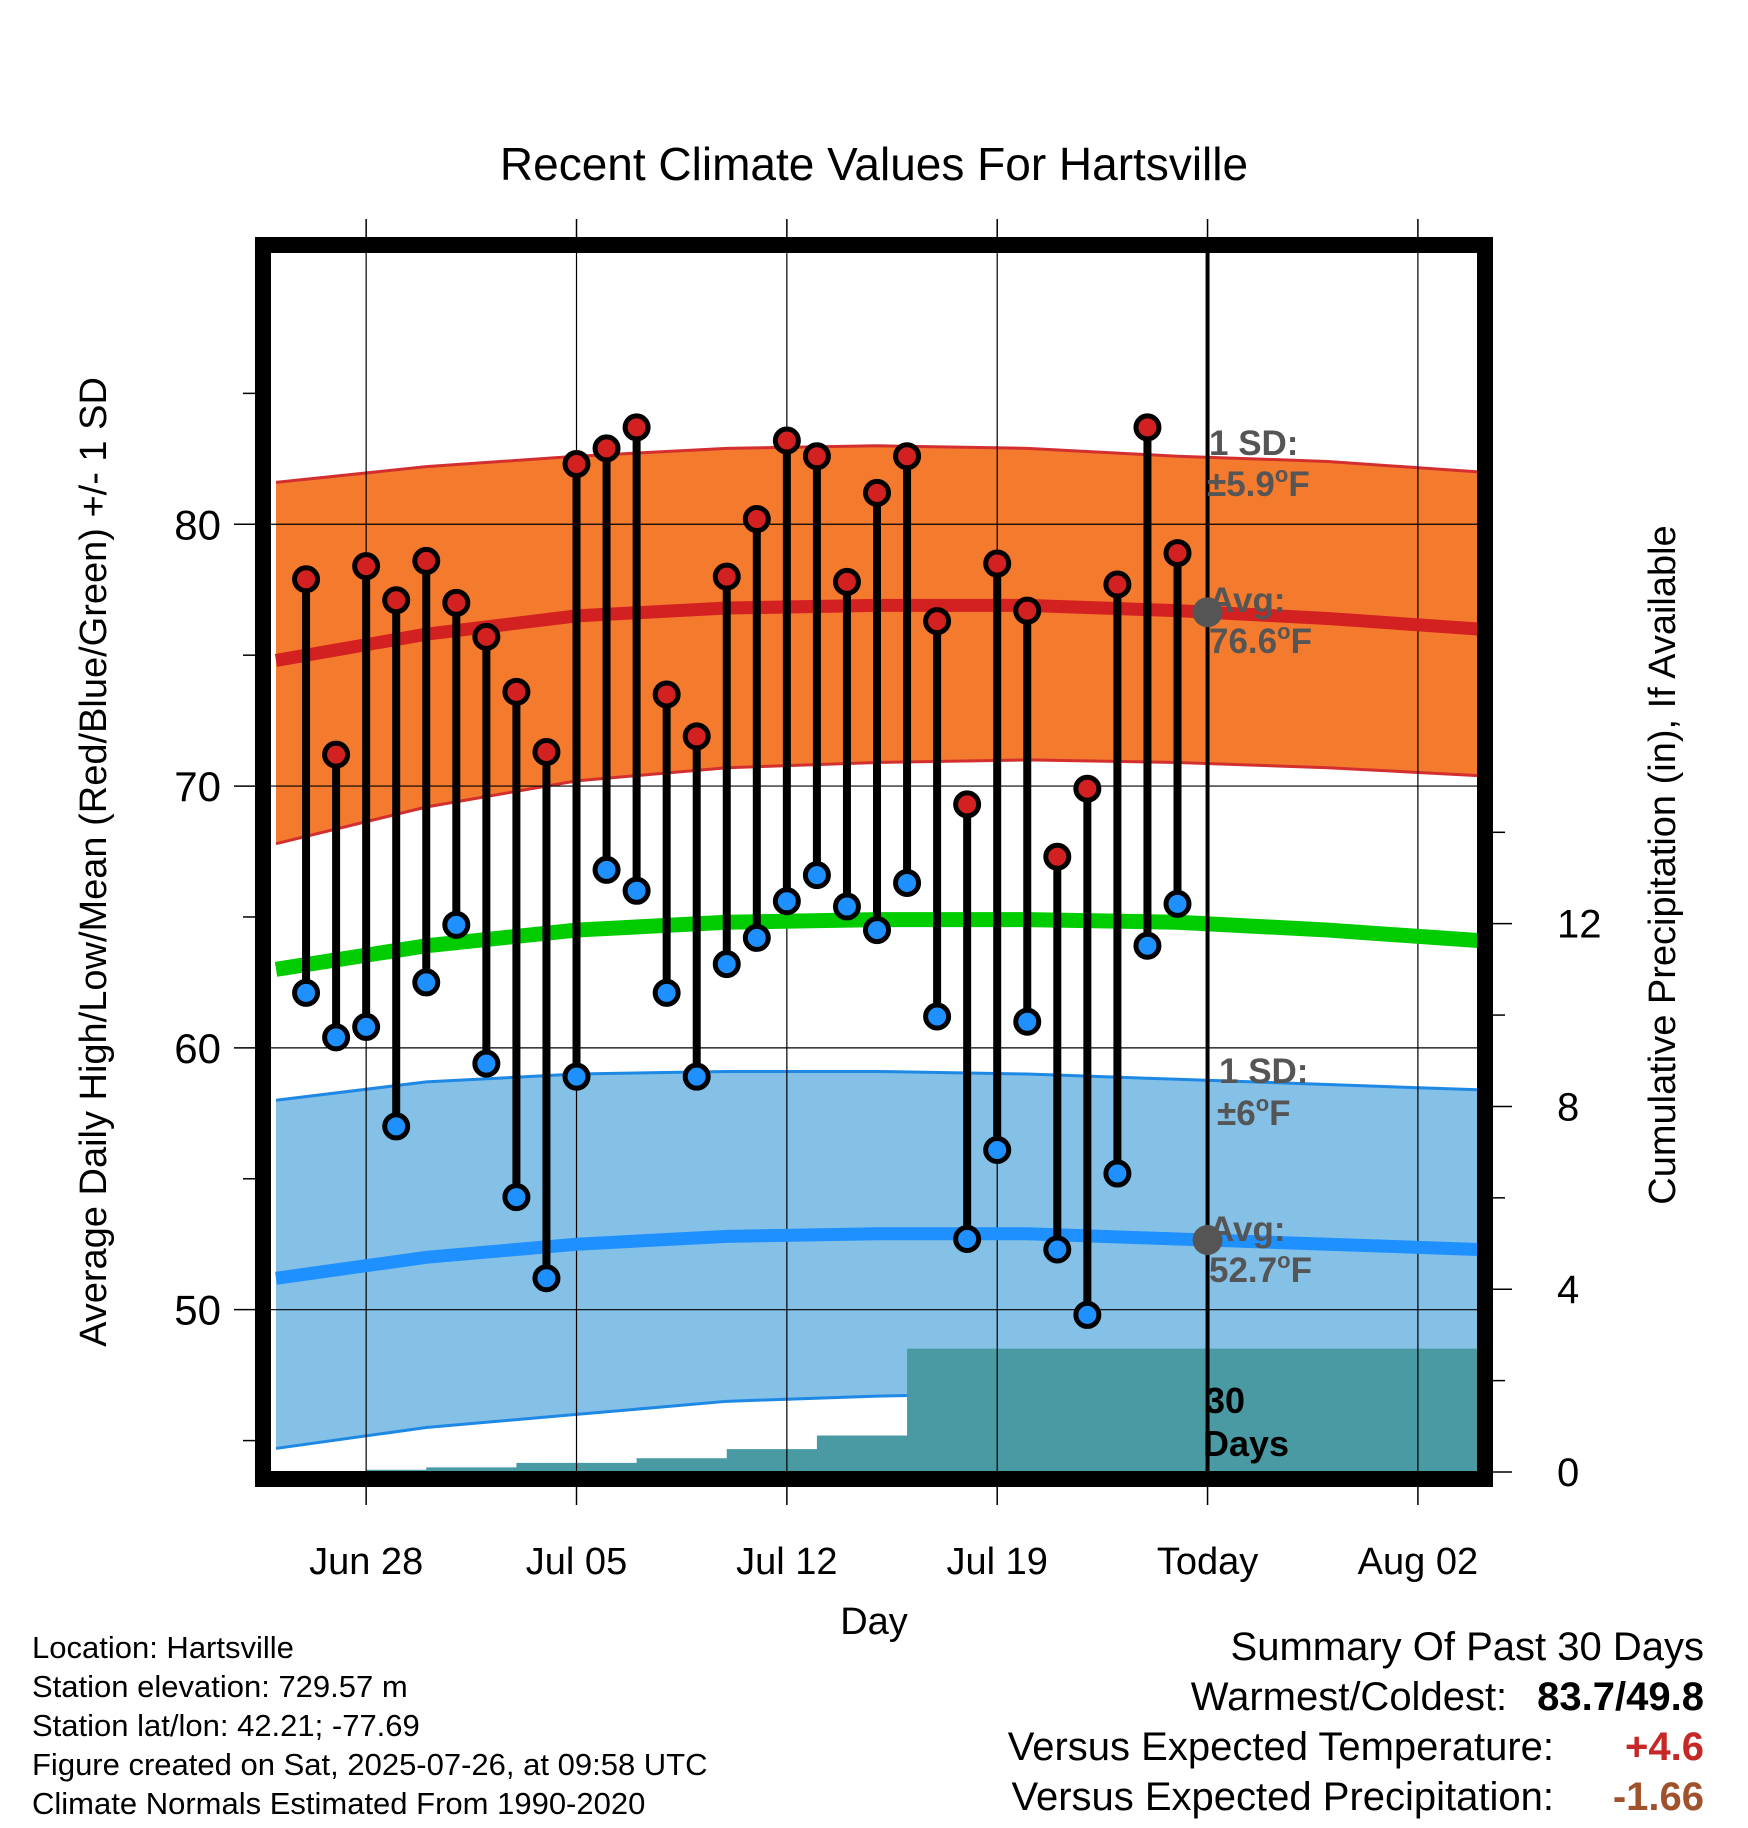 This screenshot has width=1748, height=1828. I want to click on temp-value: +4.6, so click(1664, 1747).